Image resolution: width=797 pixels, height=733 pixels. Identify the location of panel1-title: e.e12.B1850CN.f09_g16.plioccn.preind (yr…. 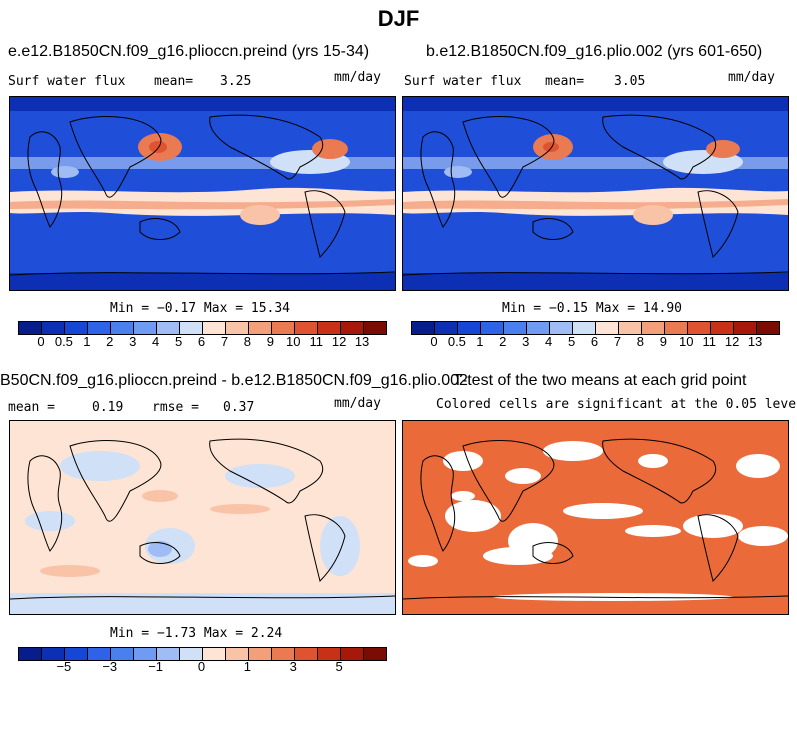
(189, 51).